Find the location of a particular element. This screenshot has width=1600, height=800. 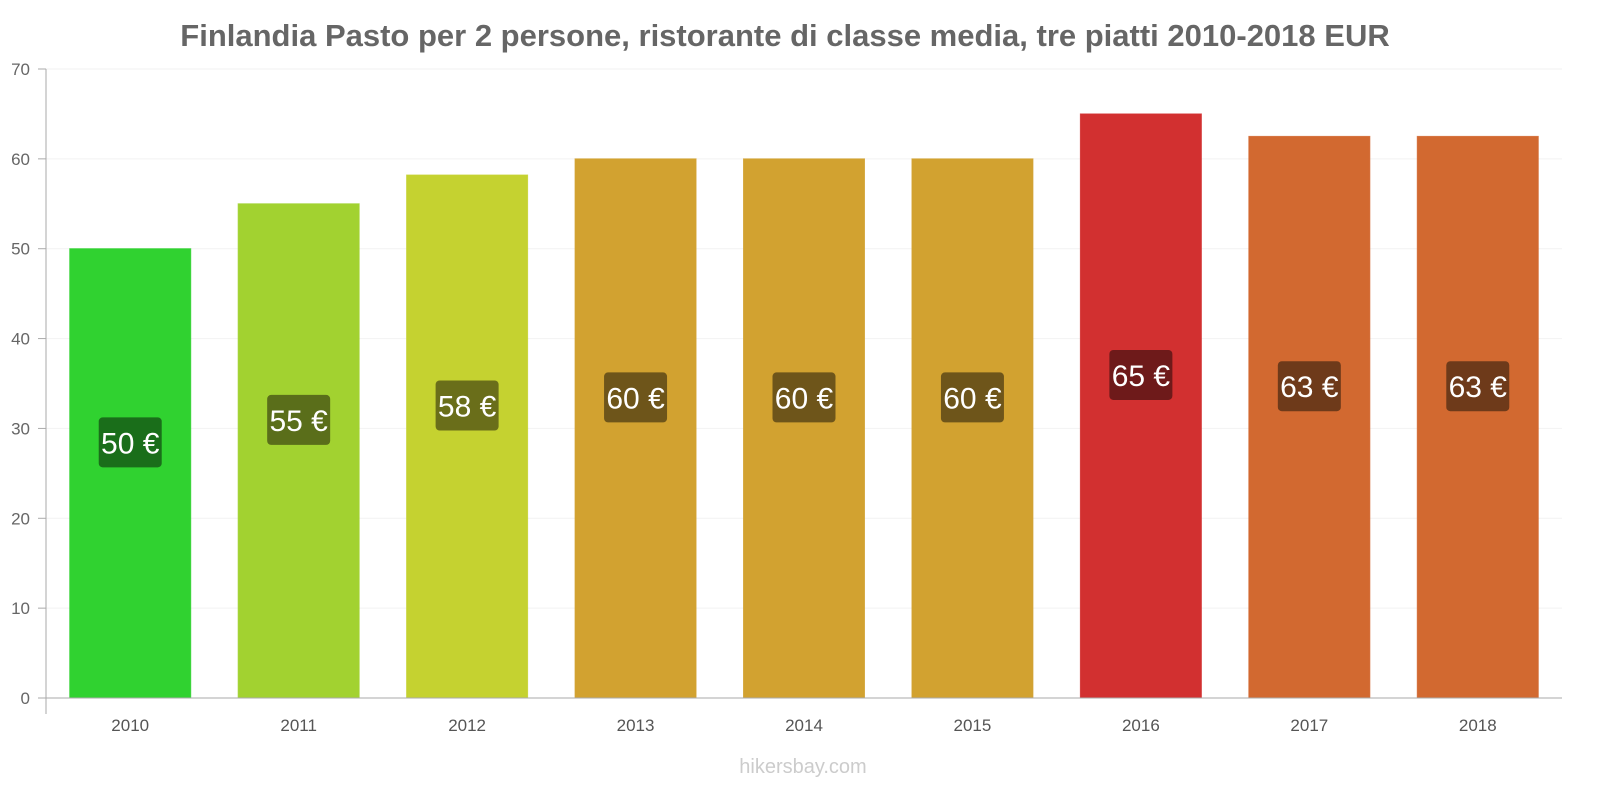

x-tick-label: 2013 is located at coordinates (636, 725).